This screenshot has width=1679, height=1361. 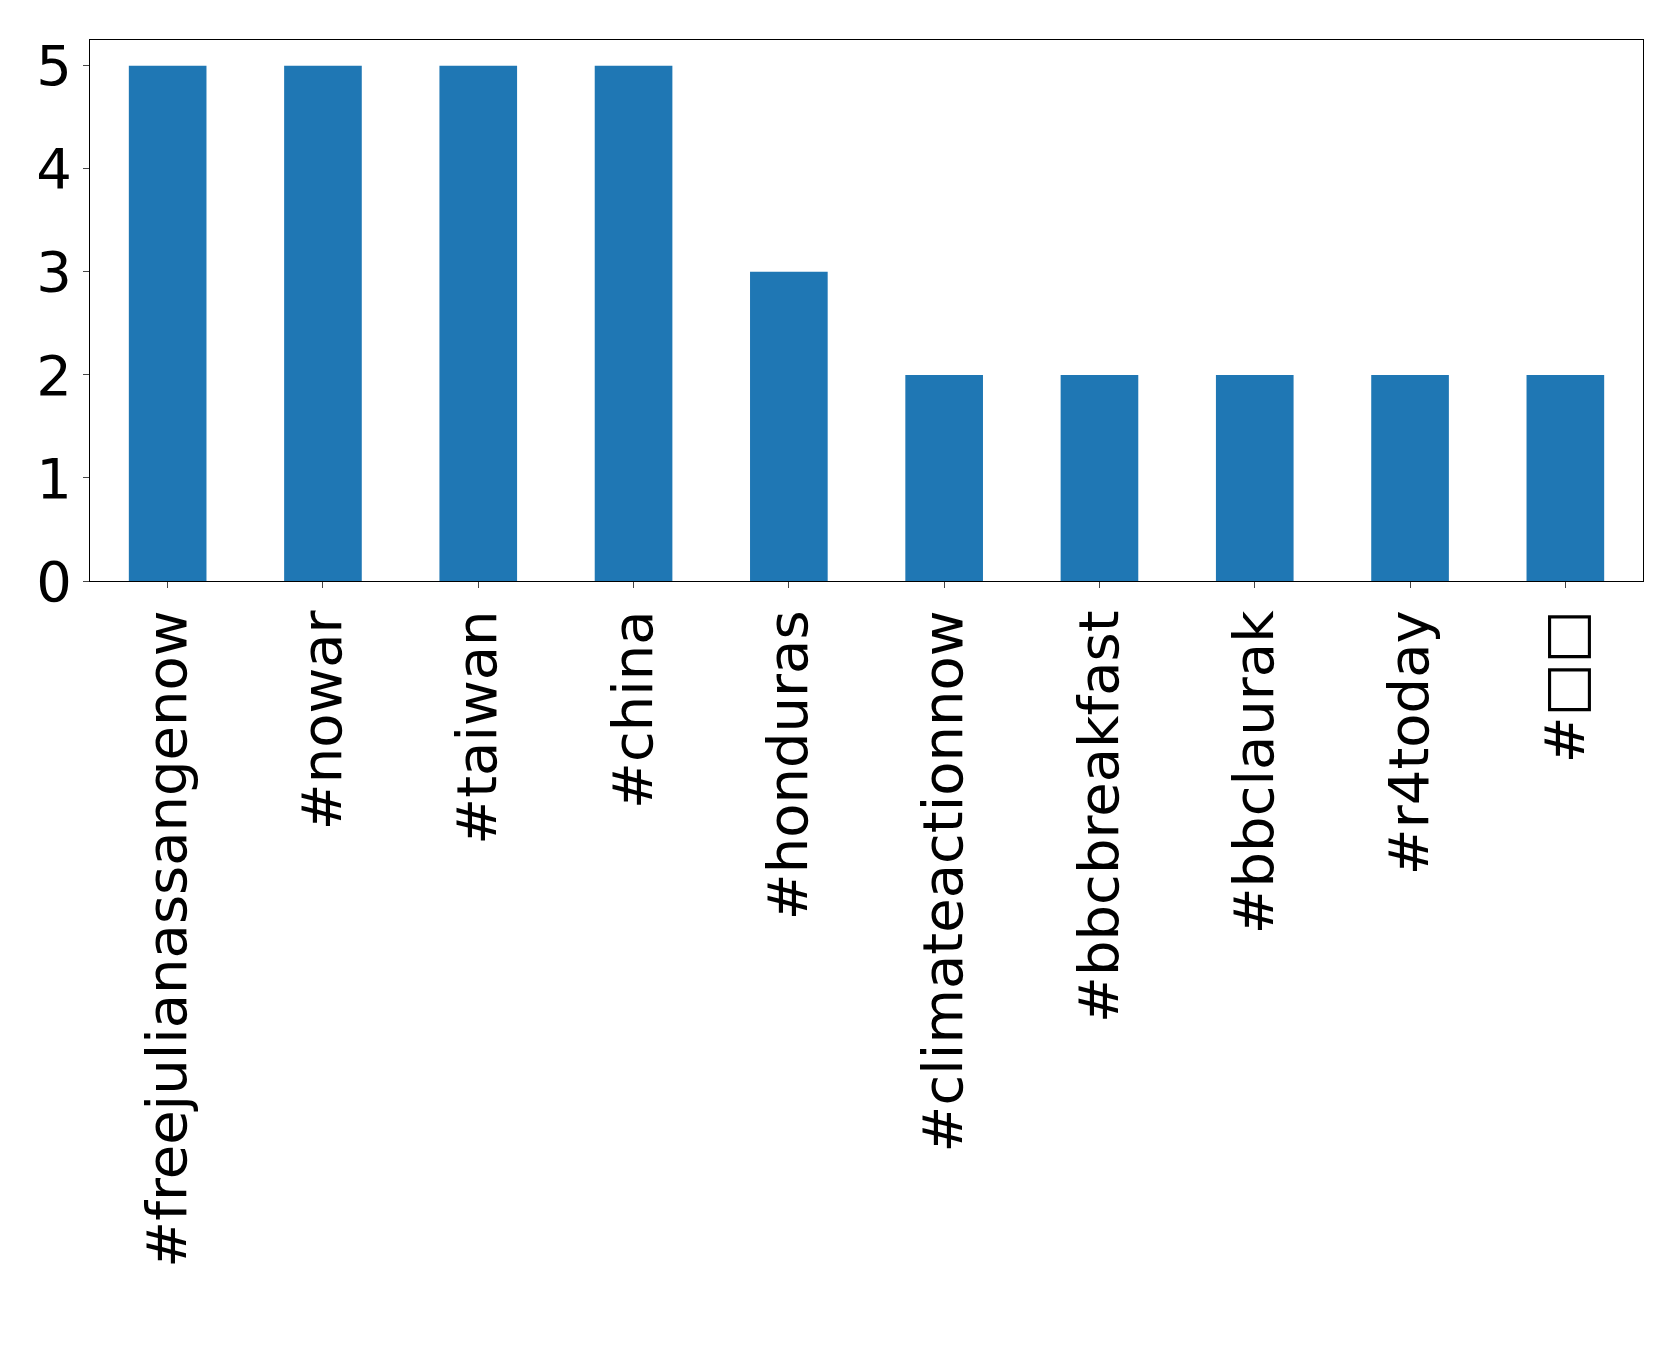 I want to click on y-tick-label: 2, so click(x=54, y=375).